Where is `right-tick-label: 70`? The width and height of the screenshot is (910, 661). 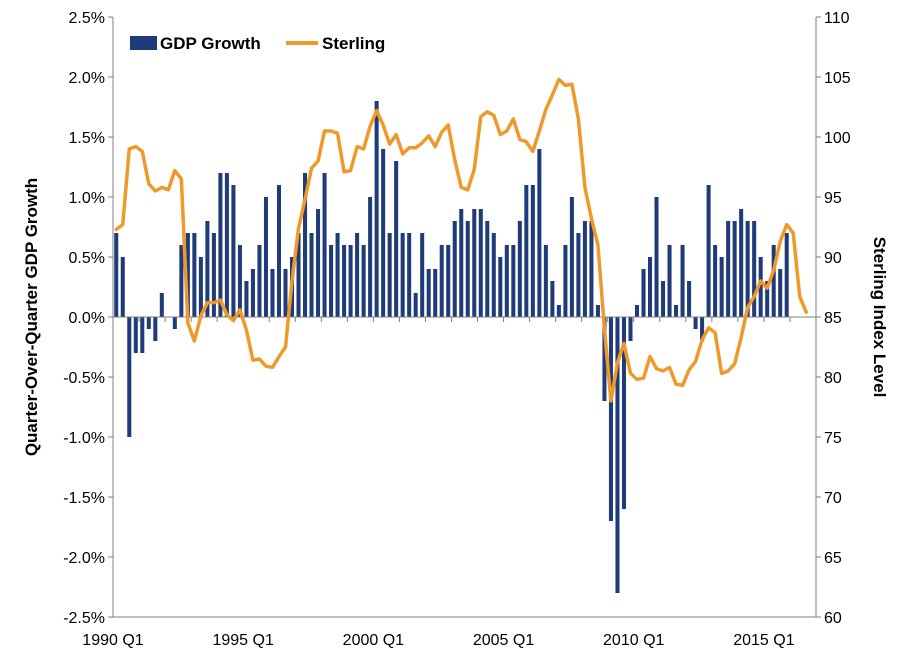 right-tick-label: 70 is located at coordinates (833, 498).